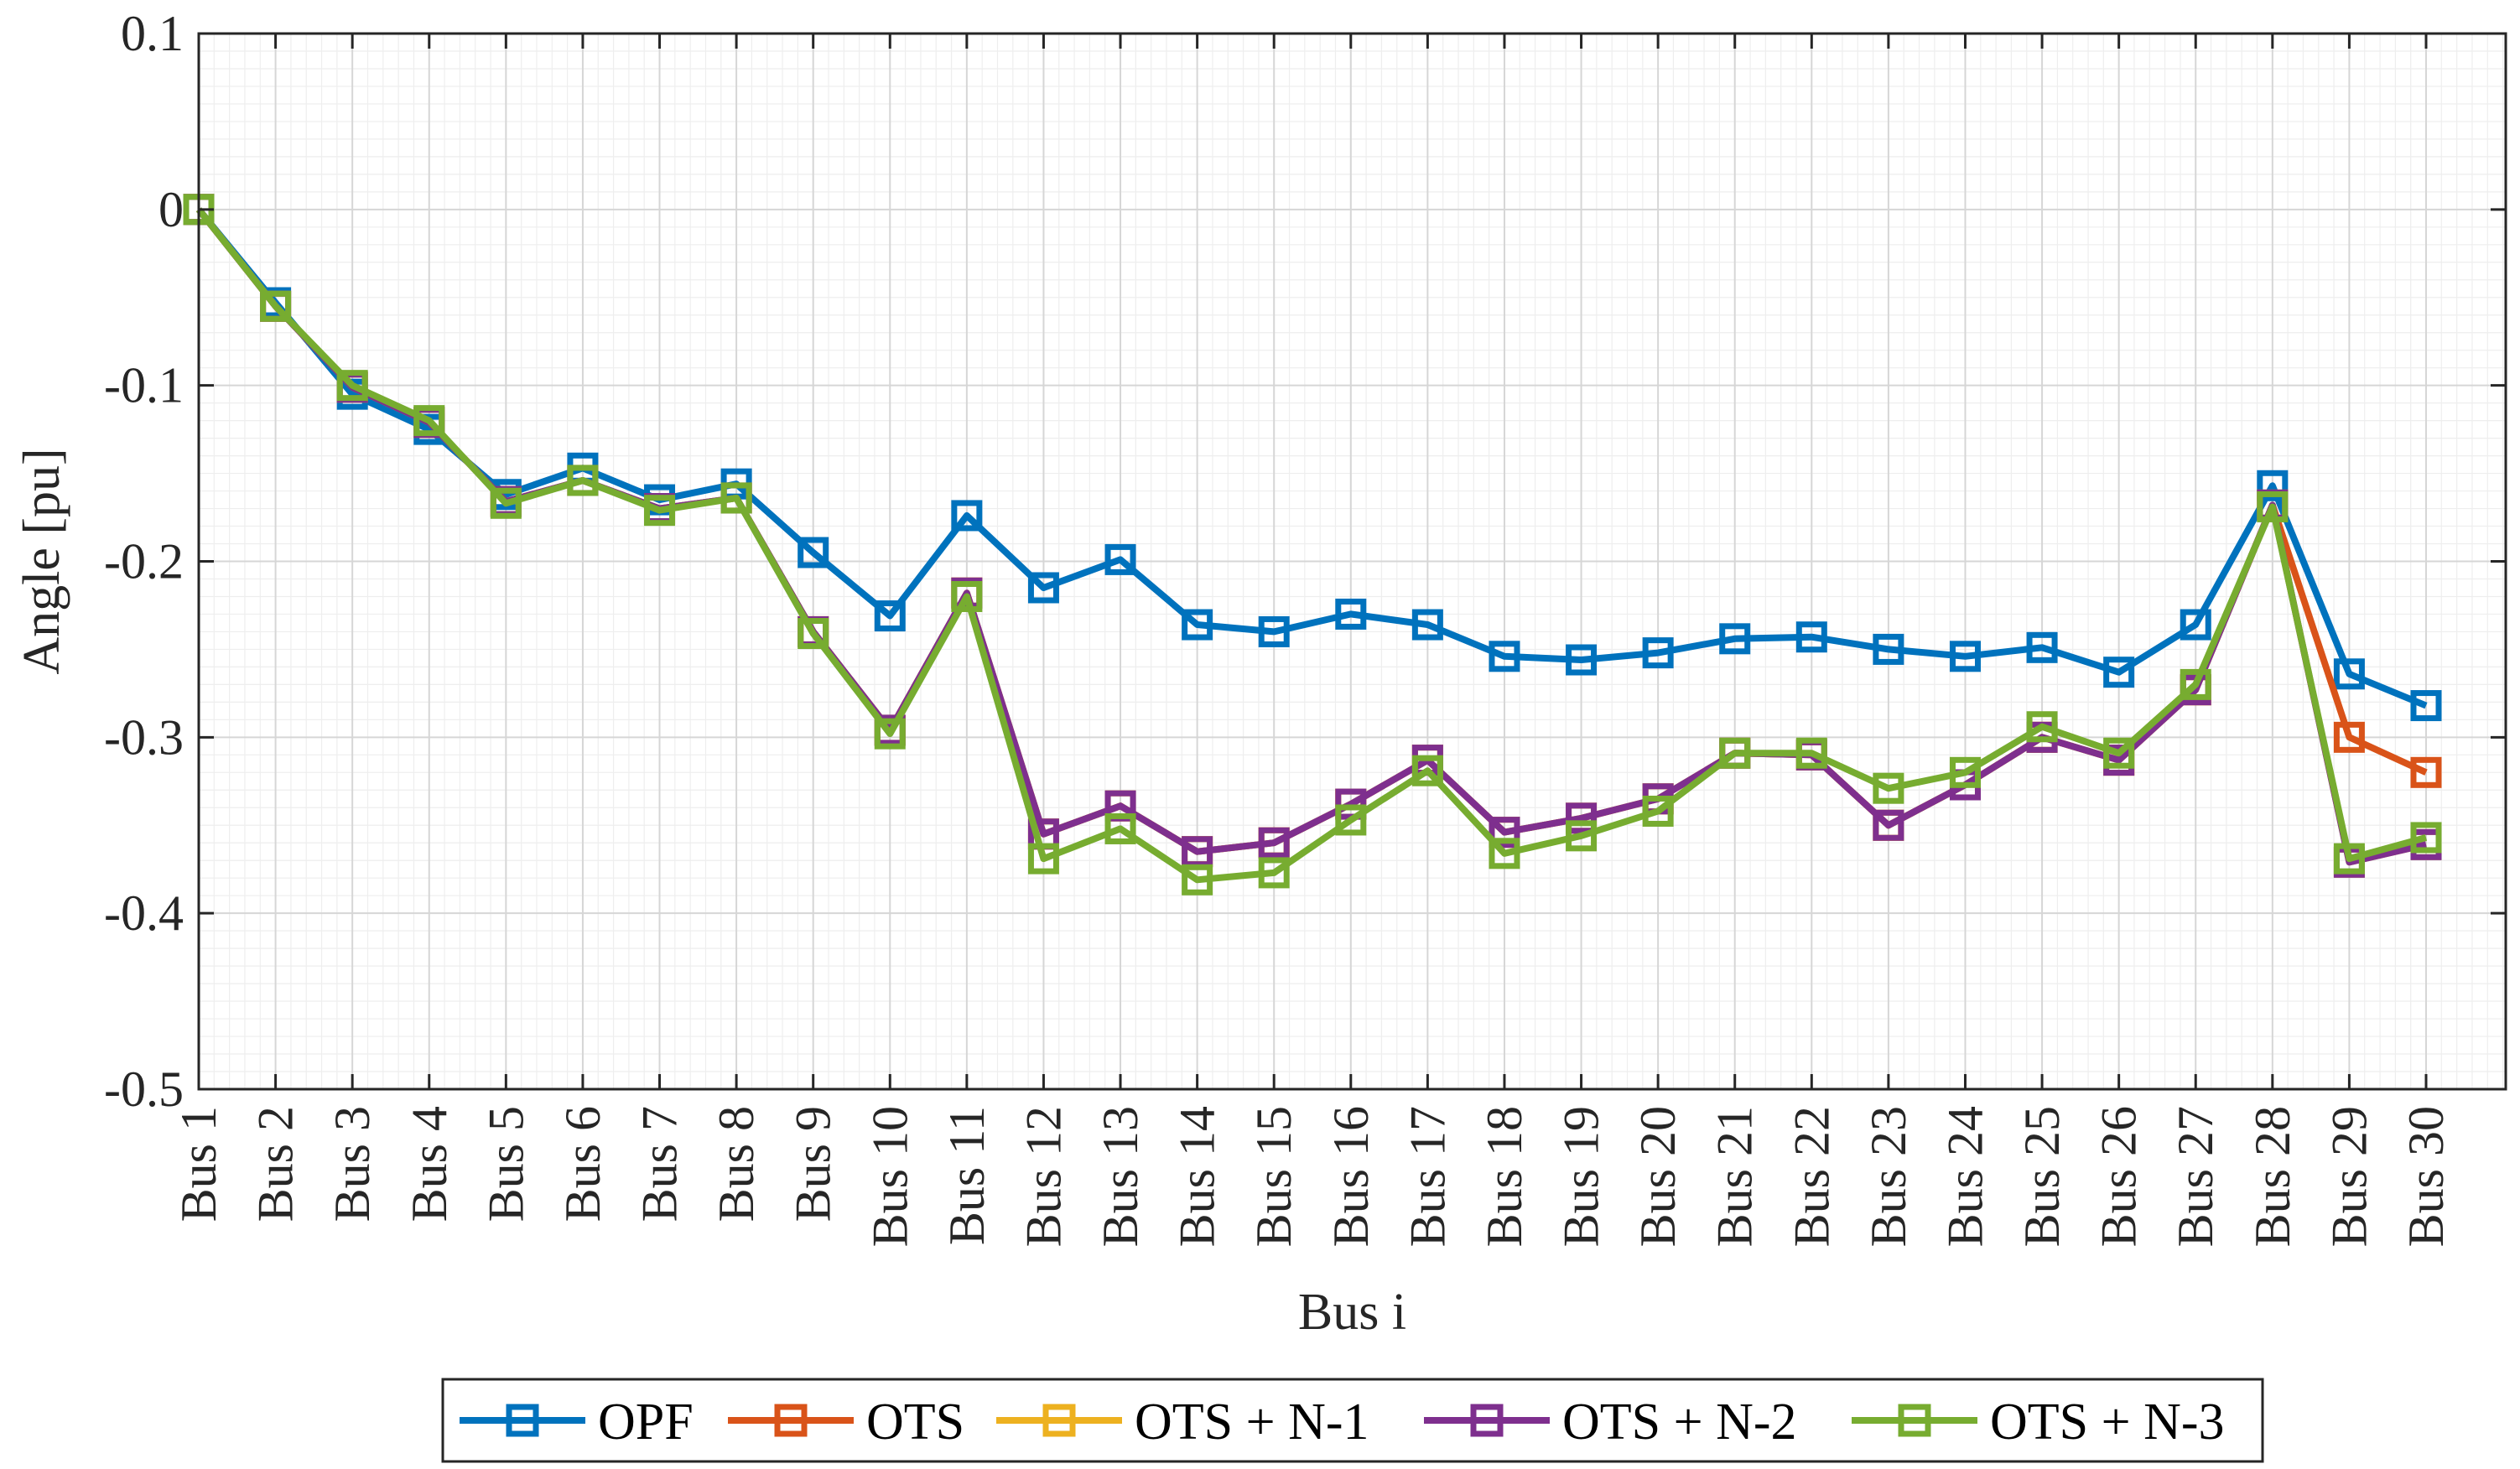 Image resolution: width=2520 pixels, height=1469 pixels. I want to click on x-tick-label: Bus 19, so click(1581, 1176).